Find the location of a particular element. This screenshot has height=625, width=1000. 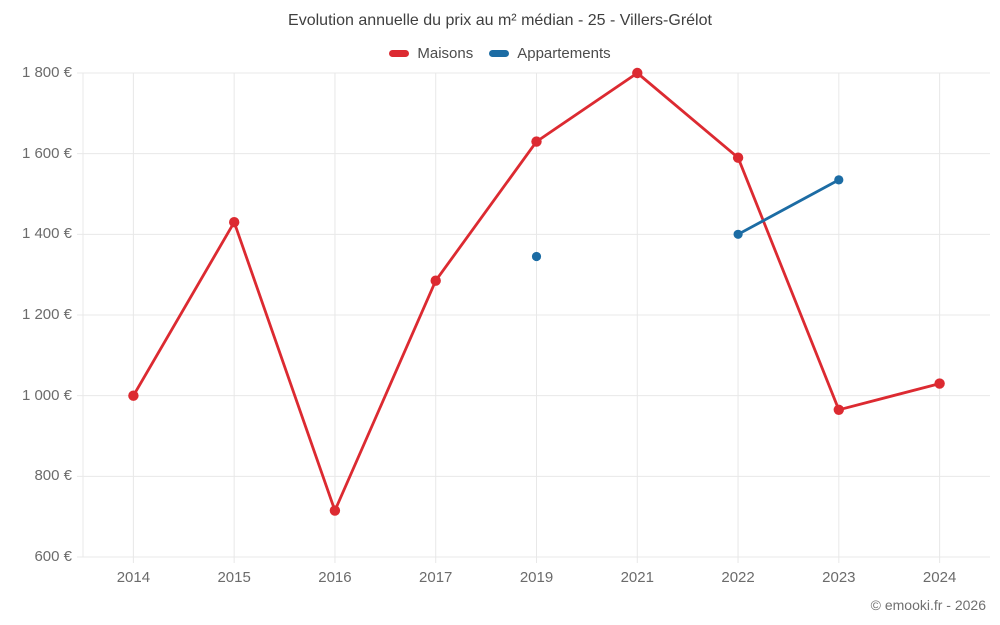

legend-item-appartements: Appartements is located at coordinates (550, 53).